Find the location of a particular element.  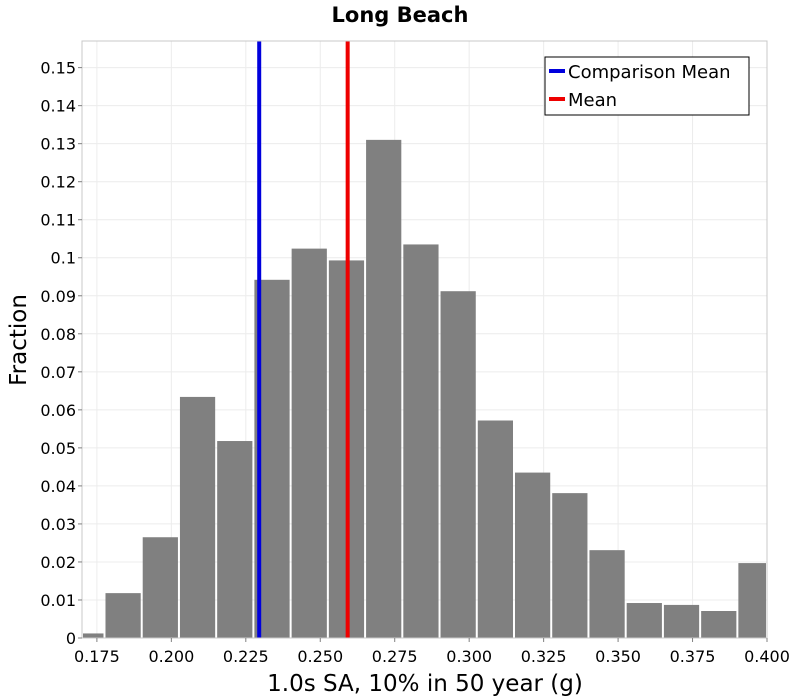

x-tick-label: 0.275 is located at coordinates (395, 656).